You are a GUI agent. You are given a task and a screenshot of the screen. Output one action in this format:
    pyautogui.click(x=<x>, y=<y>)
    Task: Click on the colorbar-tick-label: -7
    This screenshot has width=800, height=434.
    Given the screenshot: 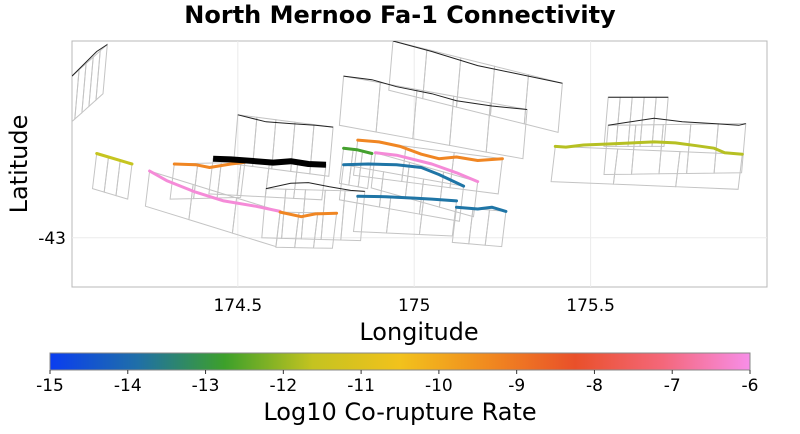 What is the action you would take?
    pyautogui.click(x=672, y=386)
    